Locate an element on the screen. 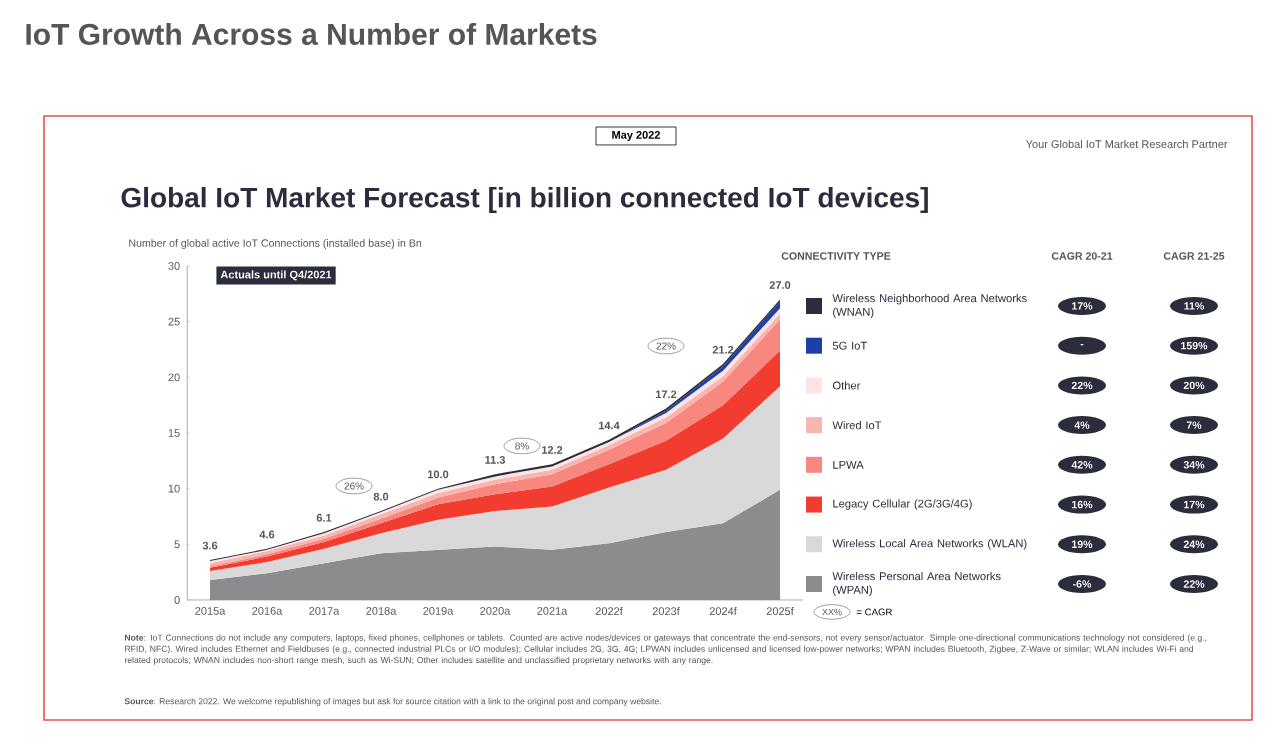 This screenshot has width=1280, height=742. chart-title: IoT Growth Across a Number of Markets is located at coordinates (311, 33).